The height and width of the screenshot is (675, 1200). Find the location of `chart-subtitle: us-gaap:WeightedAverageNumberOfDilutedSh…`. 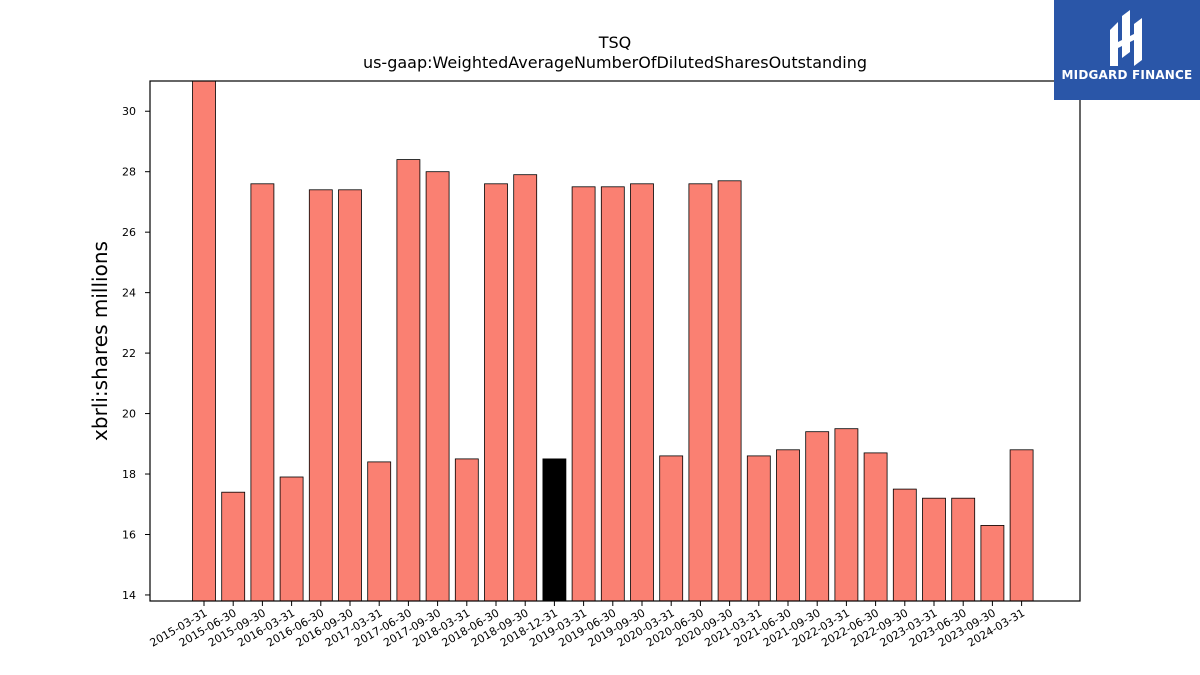

chart-subtitle: us-gaap:WeightedAverageNumberOfDilutedSh… is located at coordinates (615, 62).